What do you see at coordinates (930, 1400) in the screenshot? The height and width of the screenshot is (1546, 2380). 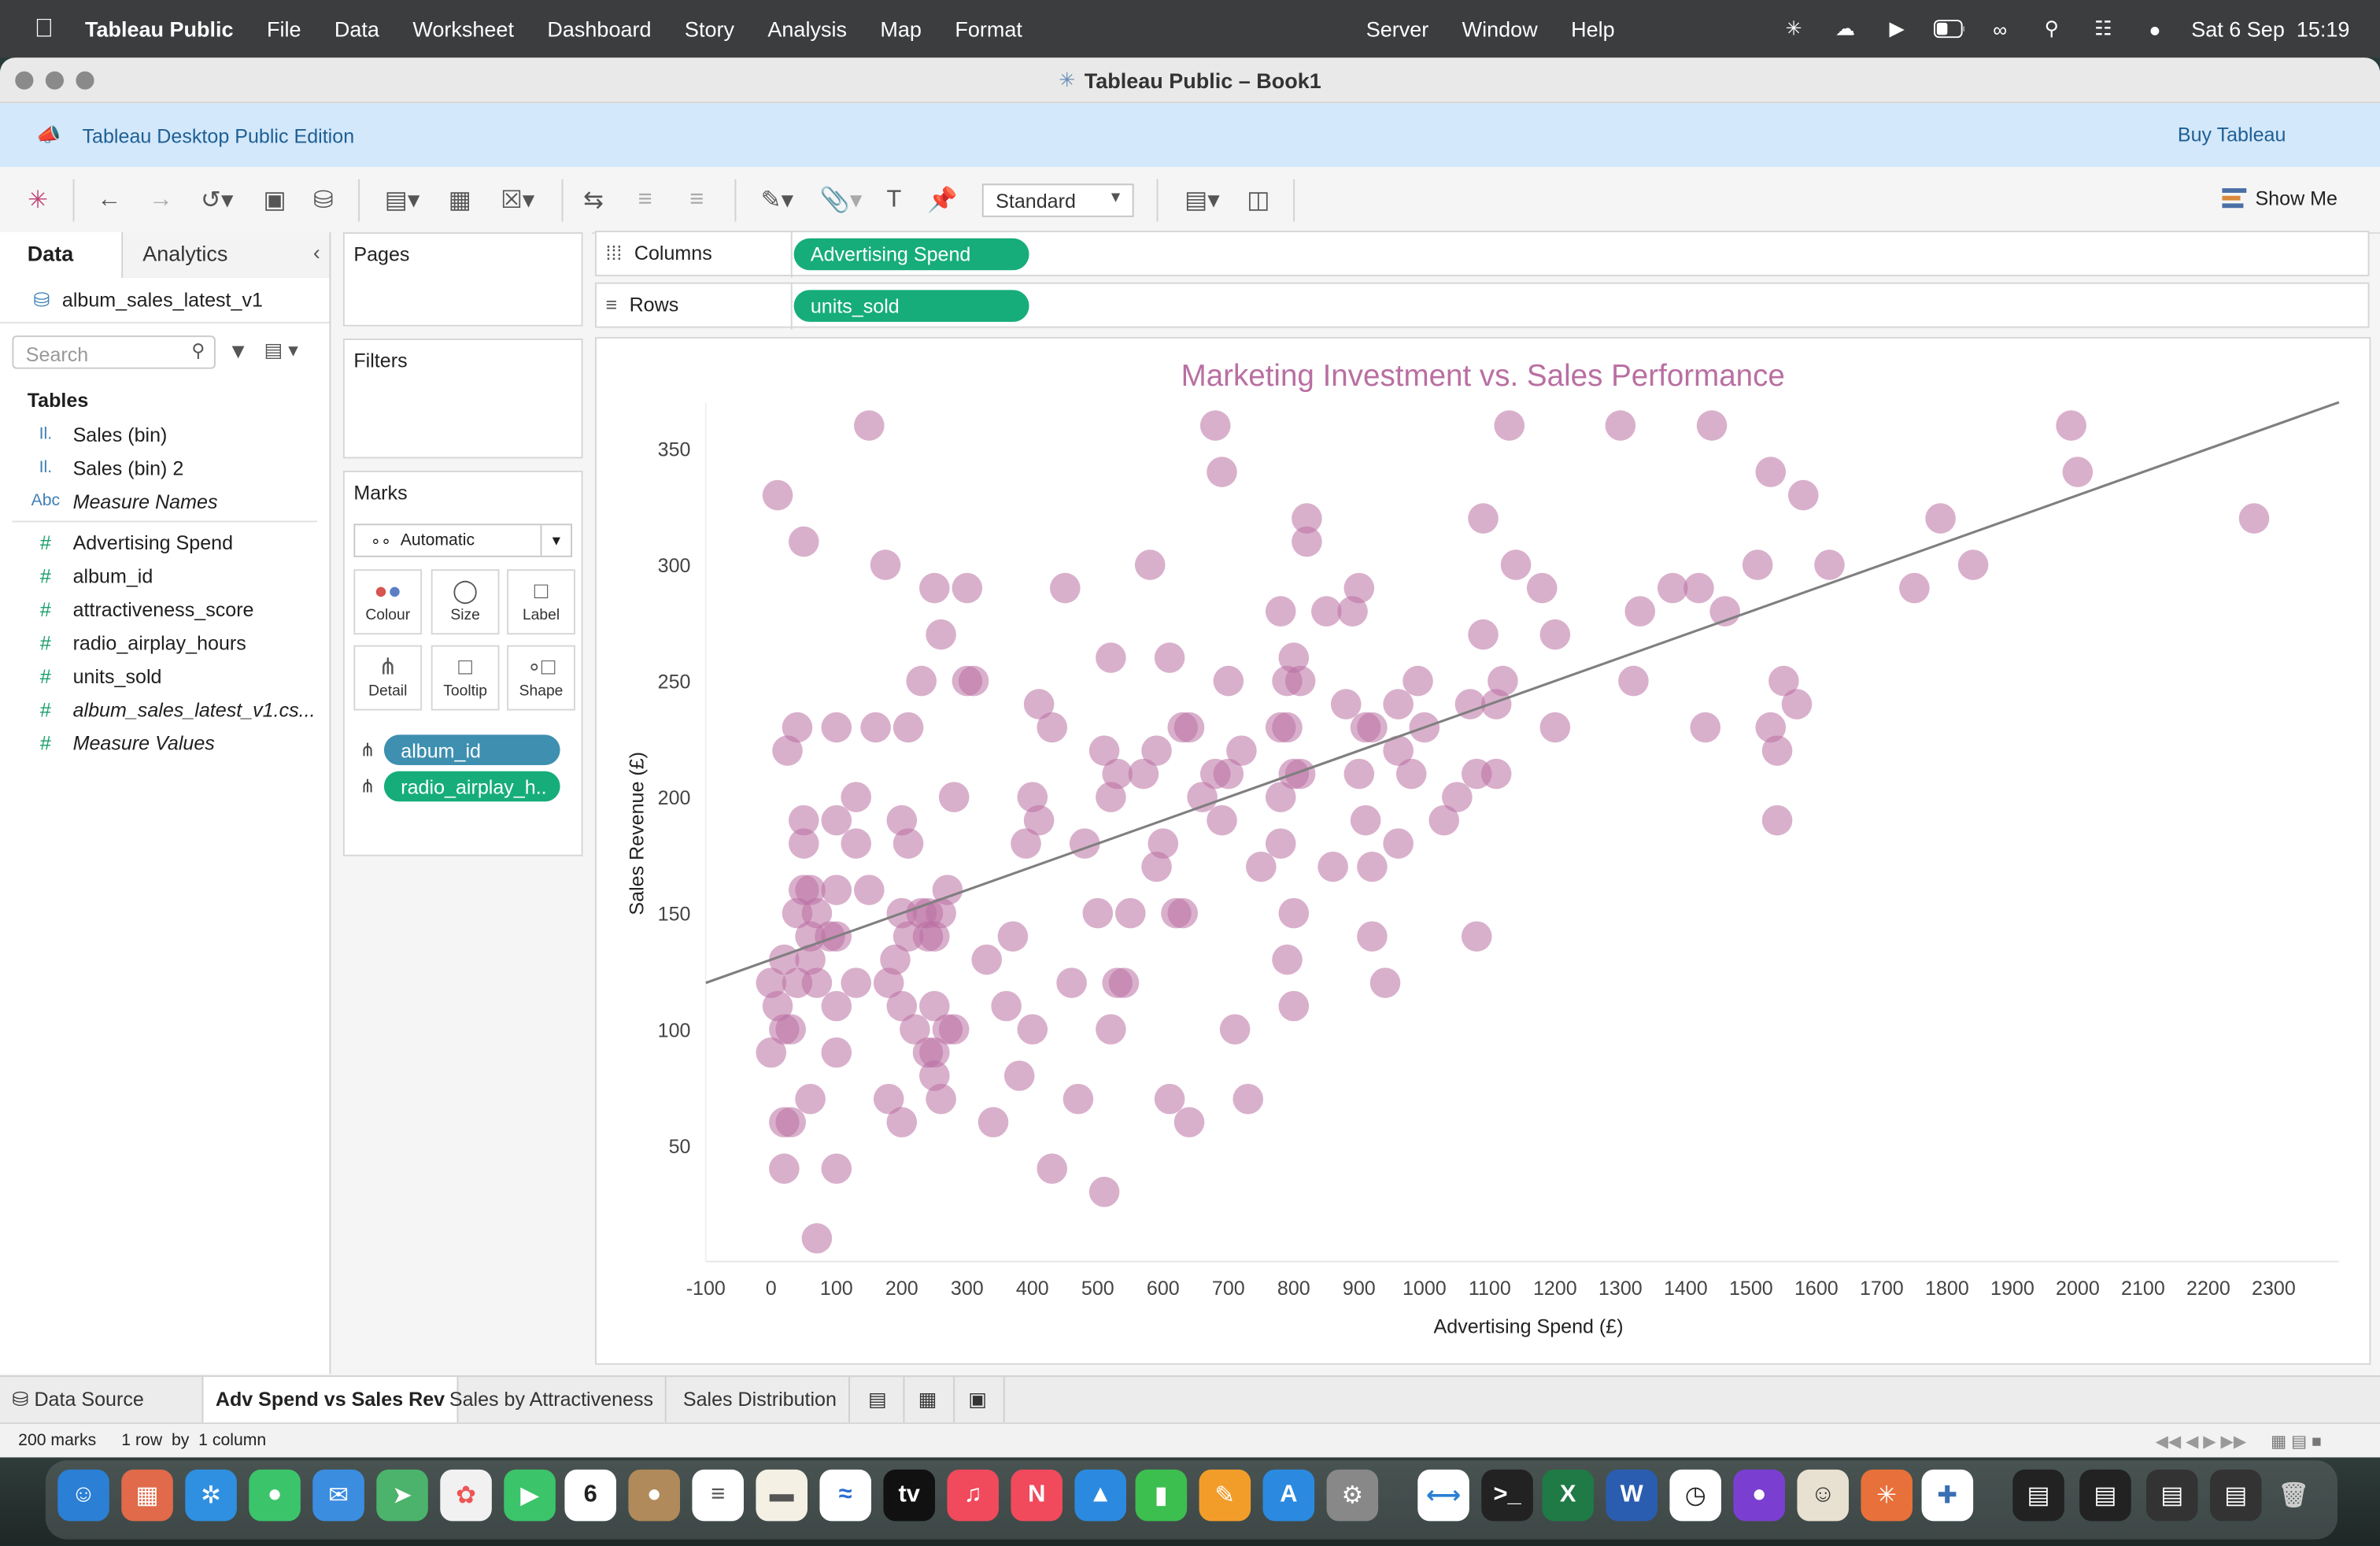 I see `new-dashboard-tab-icon: ▦` at bounding box center [930, 1400].